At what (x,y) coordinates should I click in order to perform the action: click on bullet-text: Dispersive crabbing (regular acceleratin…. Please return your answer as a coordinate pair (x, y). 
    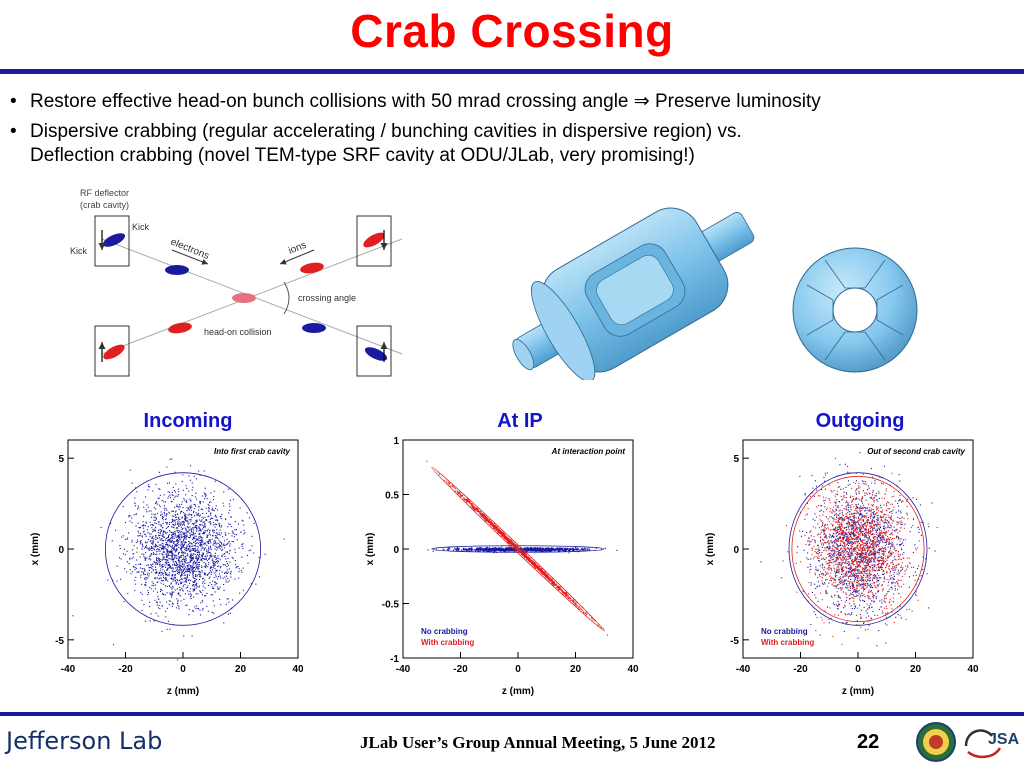
    Looking at the image, I should click on (520, 144).